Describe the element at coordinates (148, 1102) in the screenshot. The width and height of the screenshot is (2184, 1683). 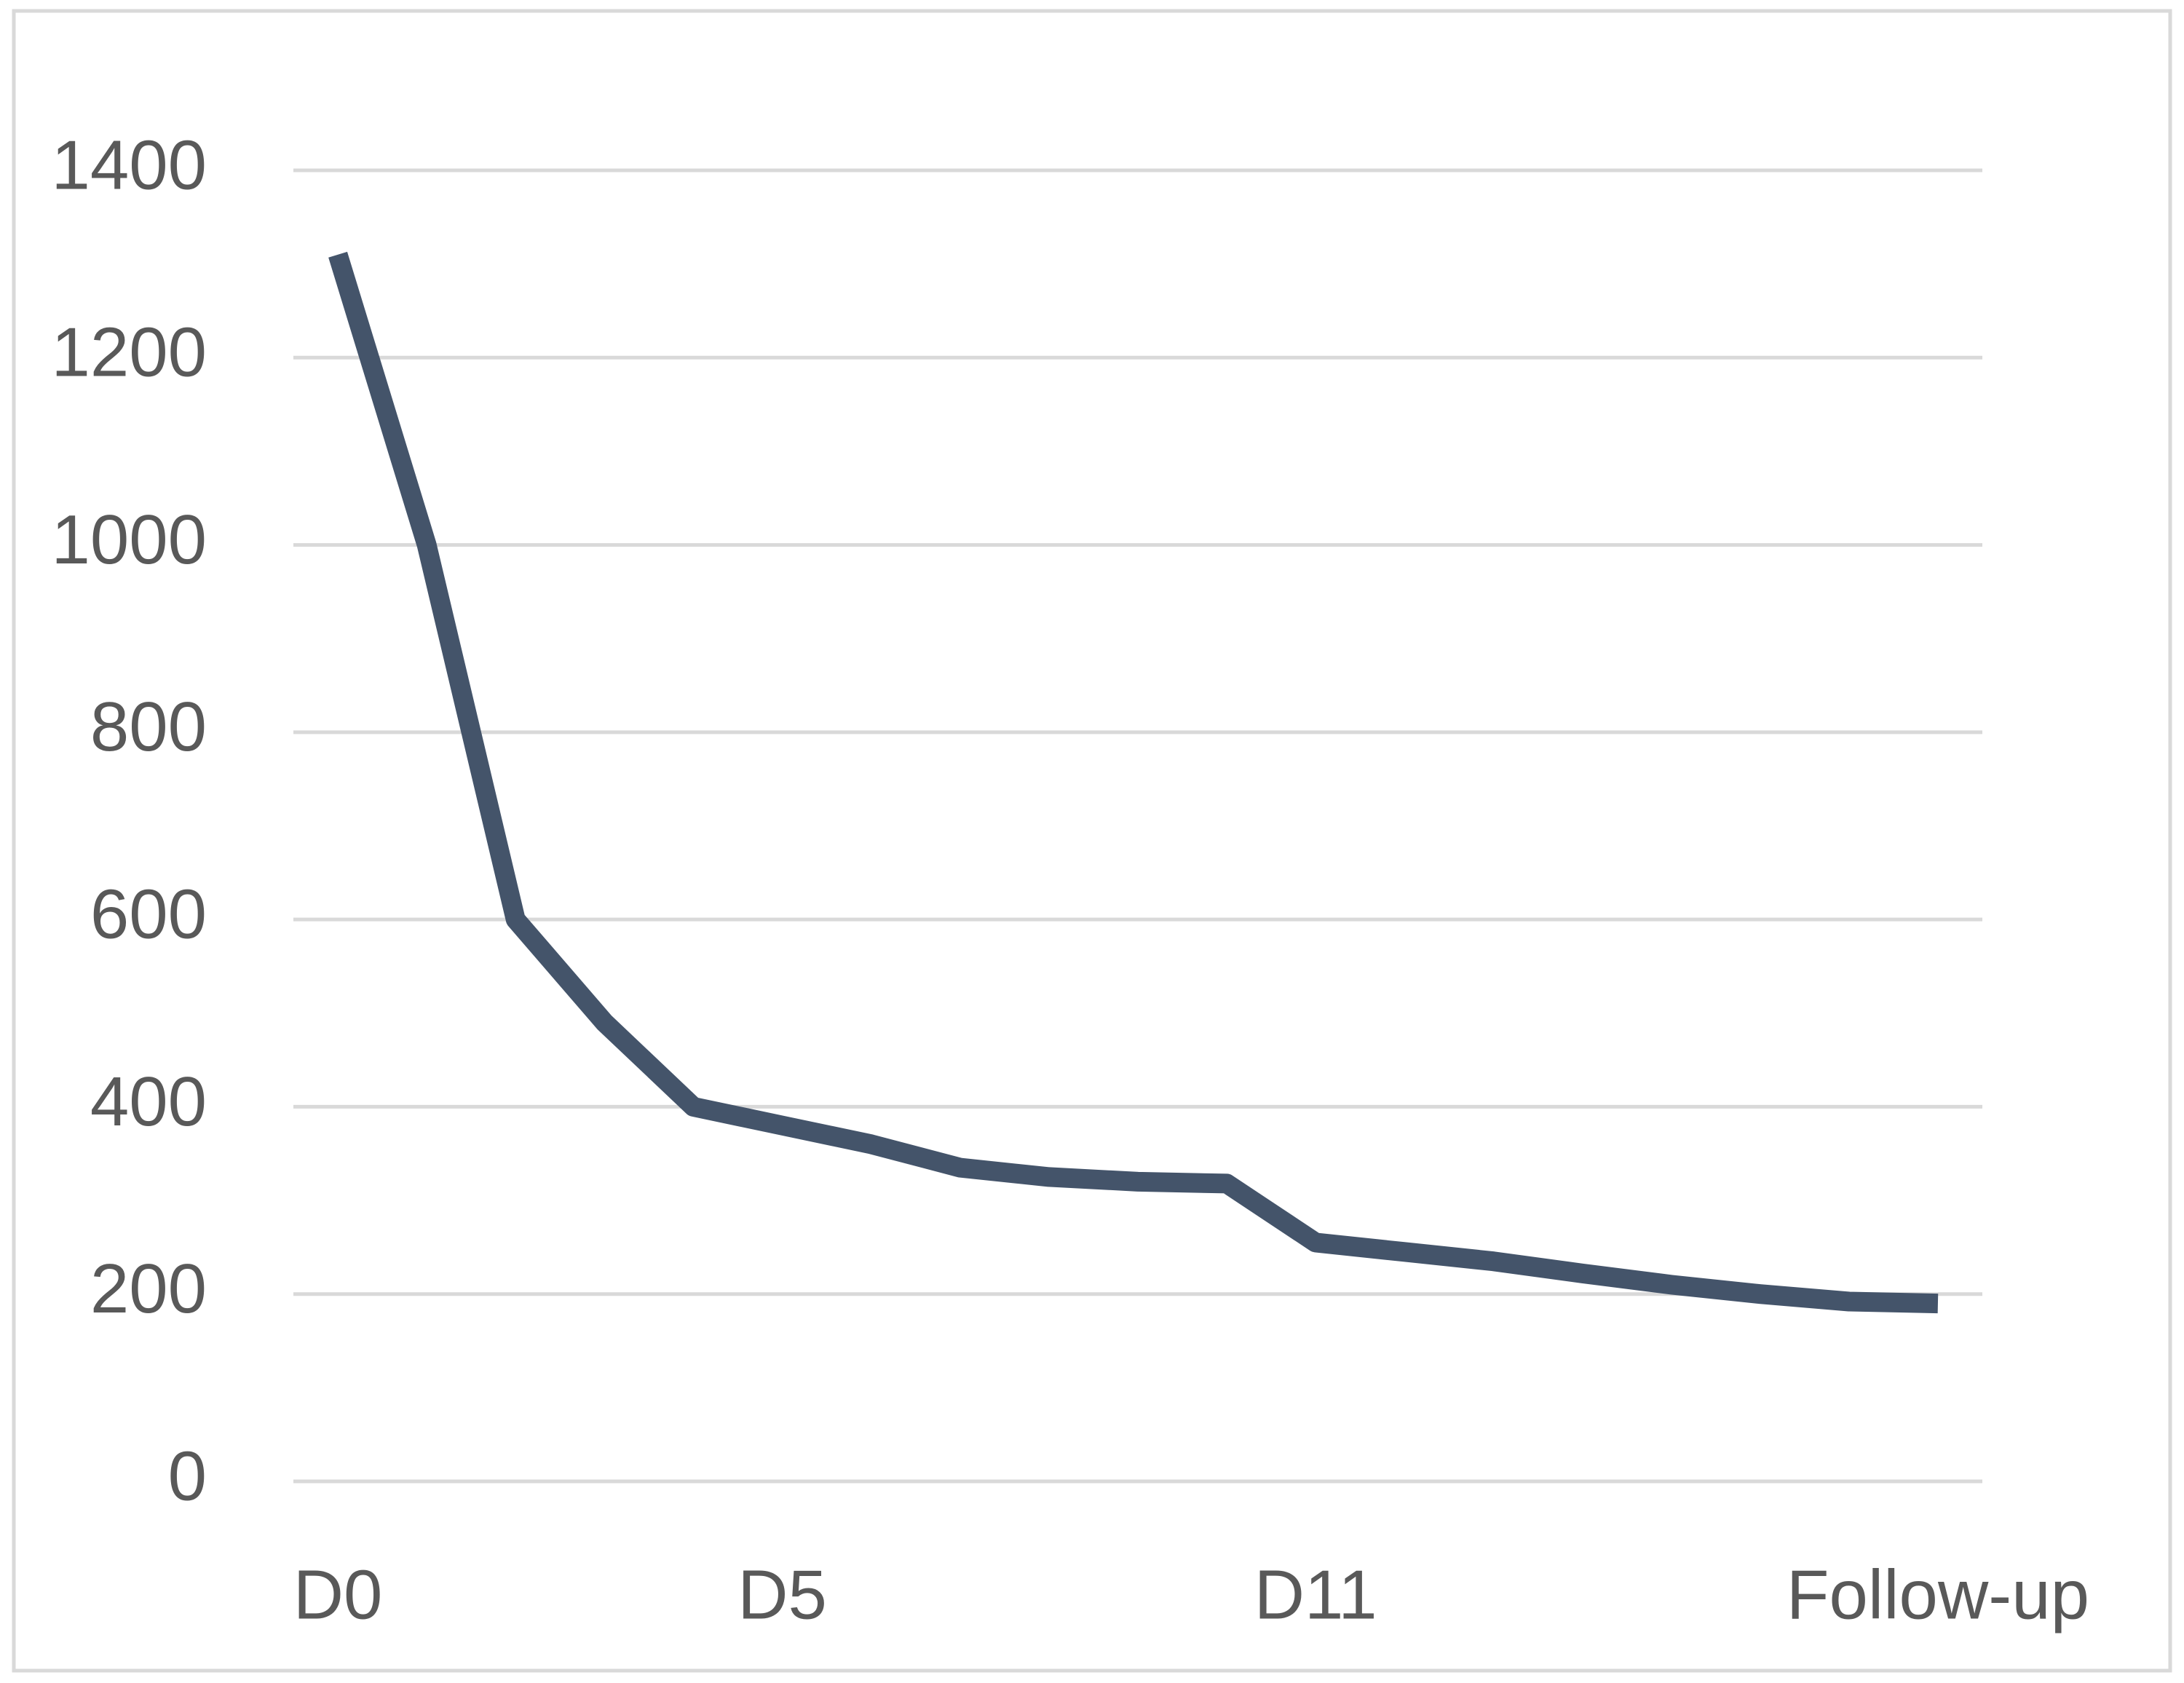
I see `y-tick-label: 400` at that location.